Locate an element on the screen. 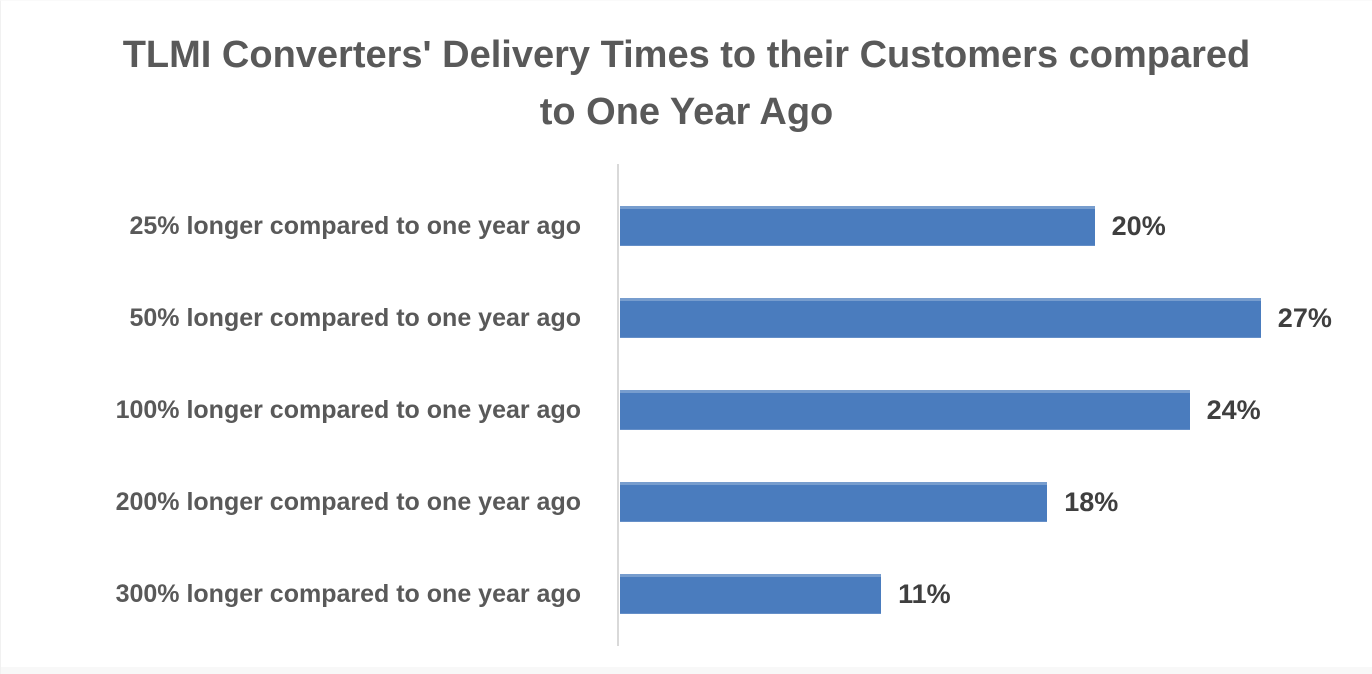 Image resolution: width=1372 pixels, height=674 pixels. bar-track: 27% is located at coordinates (976, 318).